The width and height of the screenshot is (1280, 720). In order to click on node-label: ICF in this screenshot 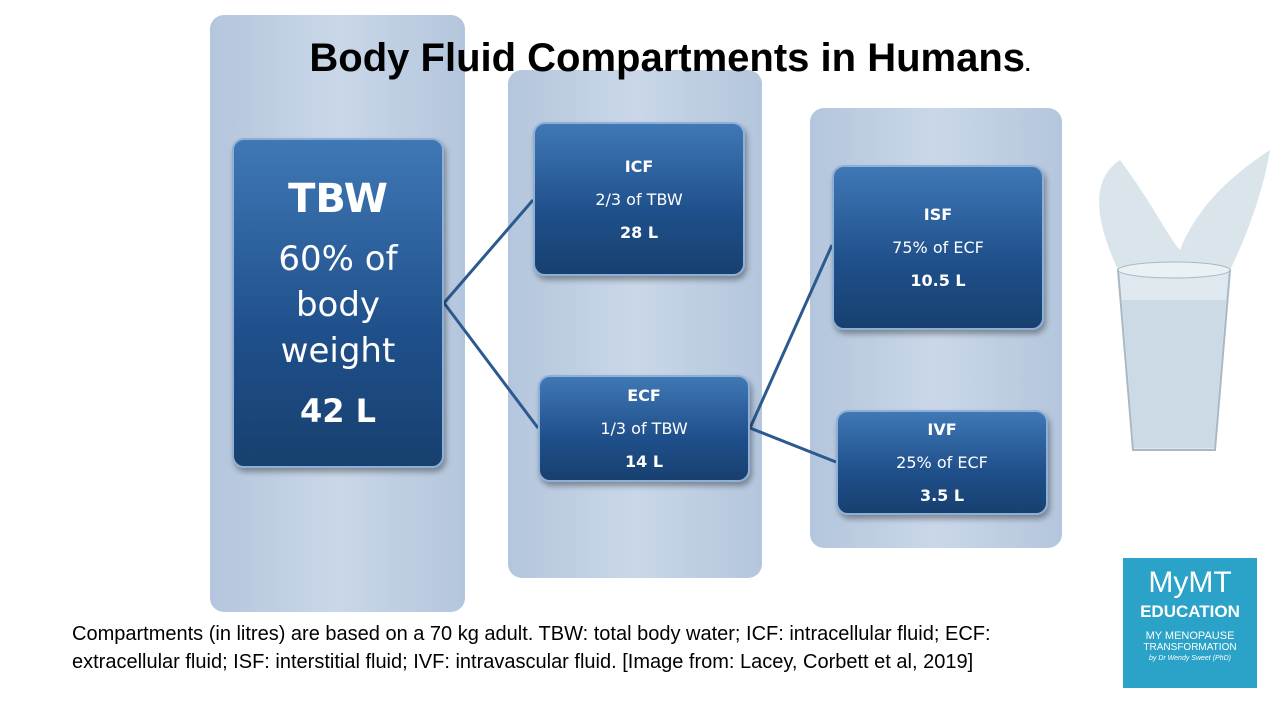, I will do `click(639, 166)`.